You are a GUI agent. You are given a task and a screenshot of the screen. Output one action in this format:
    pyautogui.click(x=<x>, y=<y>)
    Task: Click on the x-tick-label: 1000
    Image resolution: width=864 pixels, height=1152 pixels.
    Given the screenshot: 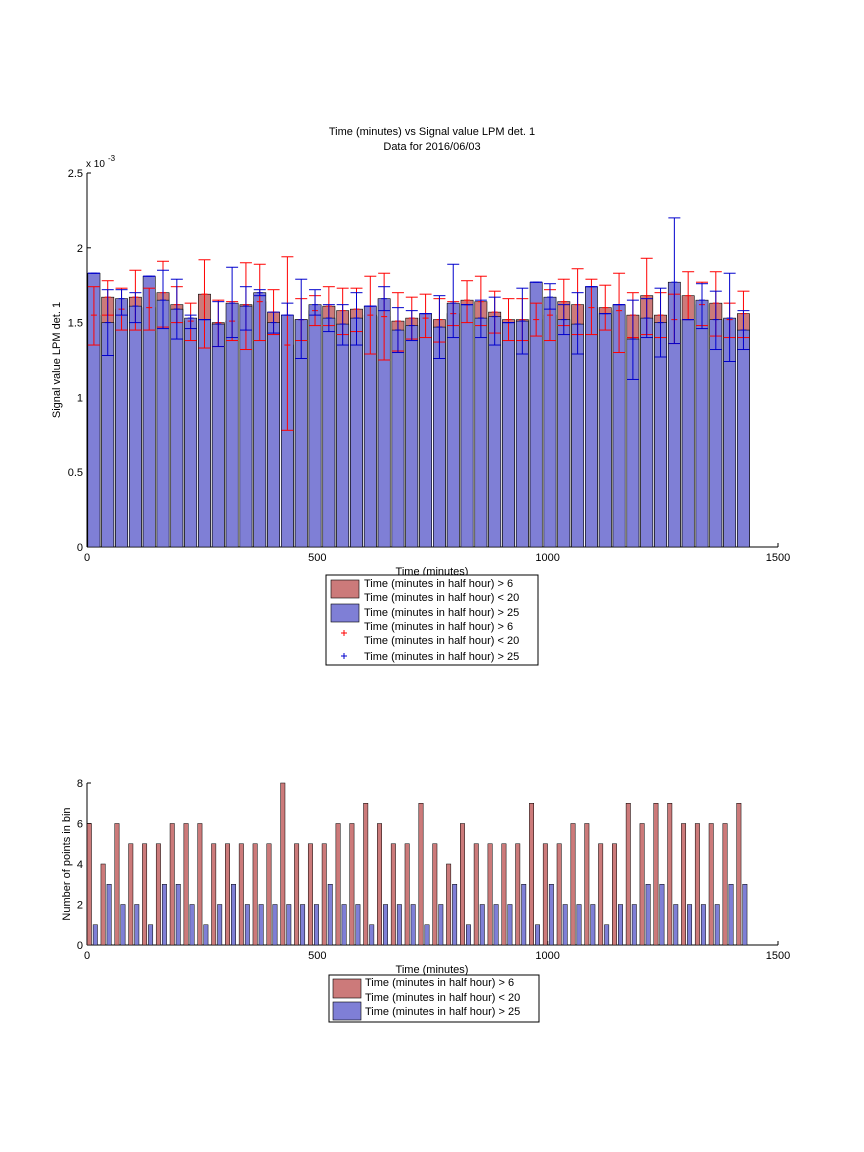 What is the action you would take?
    pyautogui.click(x=547, y=956)
    